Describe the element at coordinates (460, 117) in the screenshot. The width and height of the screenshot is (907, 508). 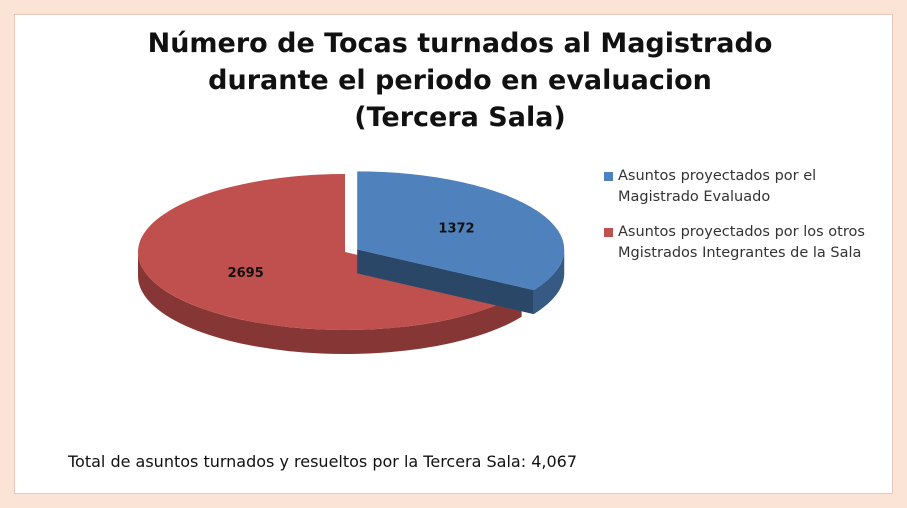
I see `chart-title: (Tercera Sala)` at that location.